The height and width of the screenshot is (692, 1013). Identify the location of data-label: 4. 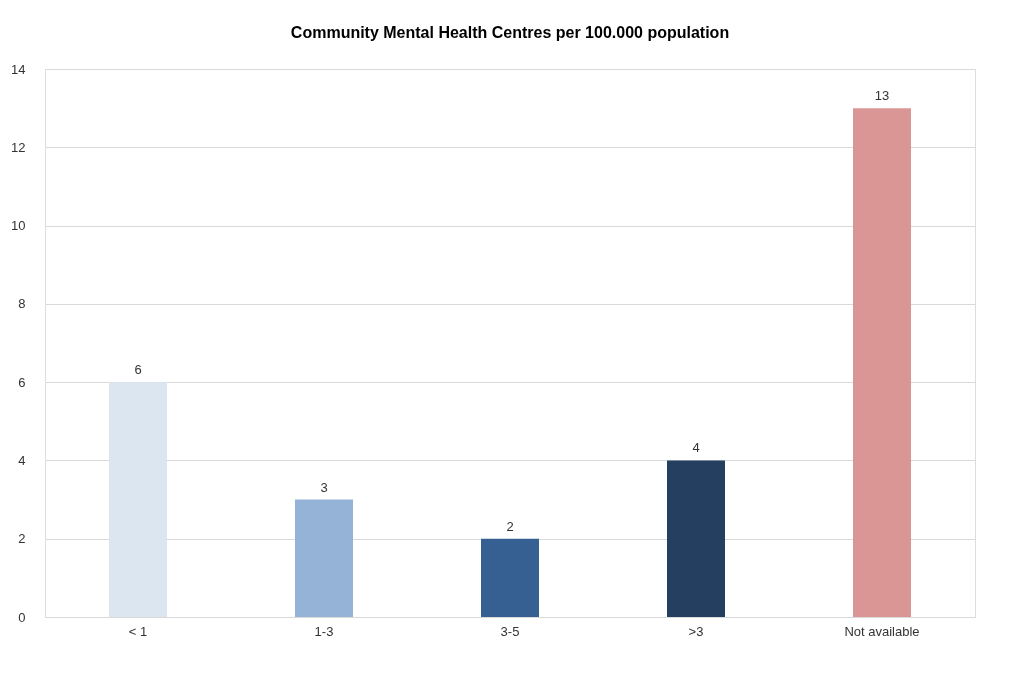
(696, 448).